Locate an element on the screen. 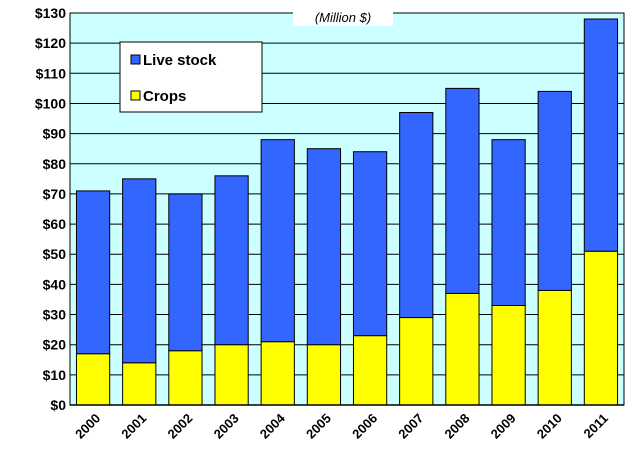 The image size is (638, 458). x-tick-label: 2000 is located at coordinates (87, 426).